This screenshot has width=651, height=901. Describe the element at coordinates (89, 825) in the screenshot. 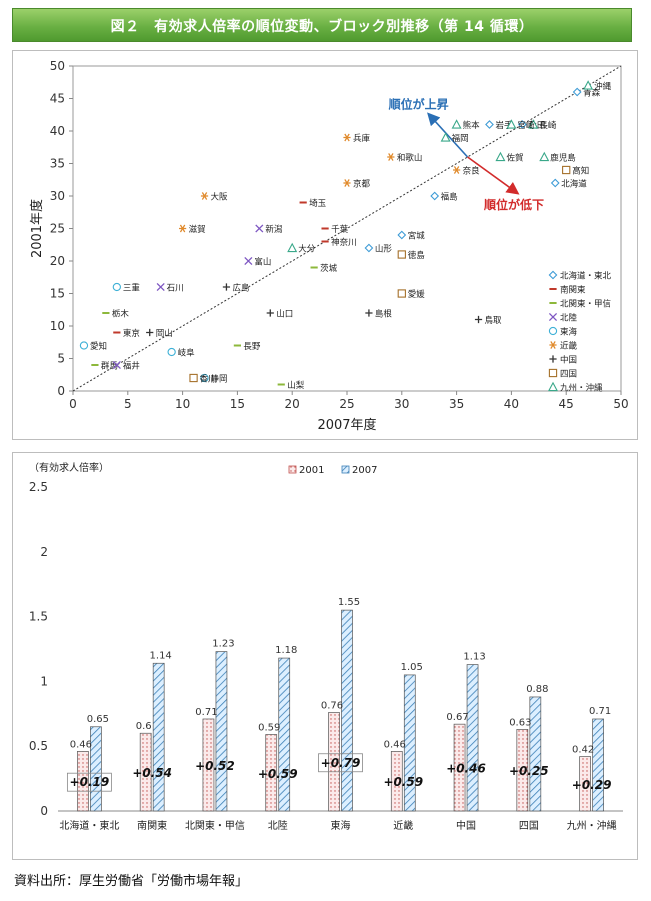

I see `category-label: 北海道・東北` at that location.